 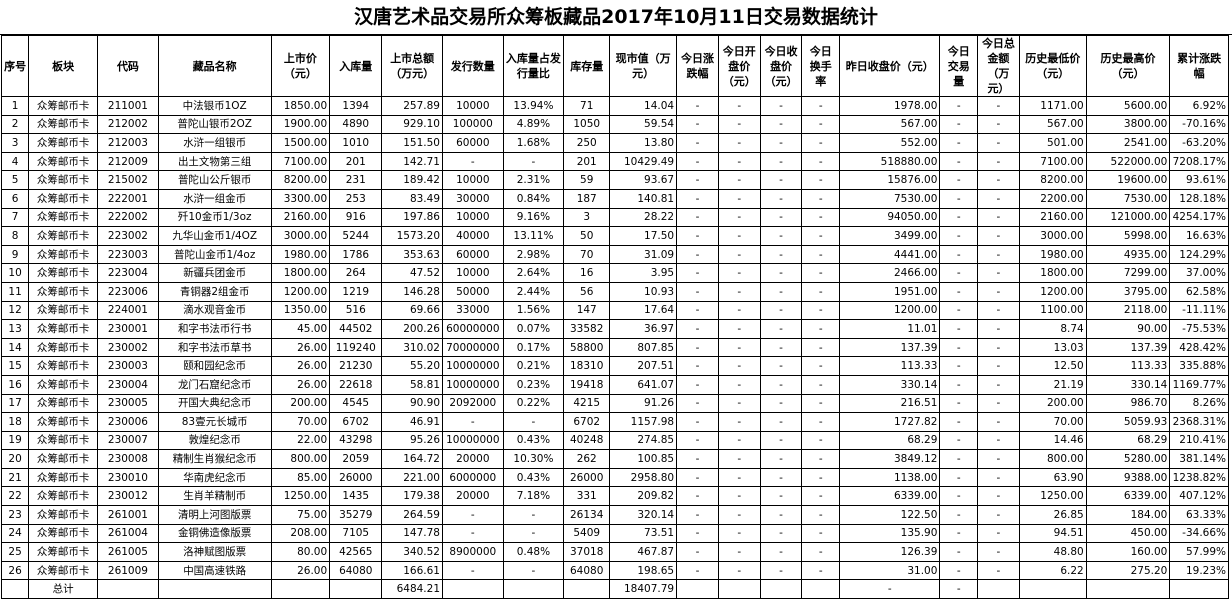 What do you see at coordinates (412, 161) in the screenshot?
I see `table-cell: 142.71` at bounding box center [412, 161].